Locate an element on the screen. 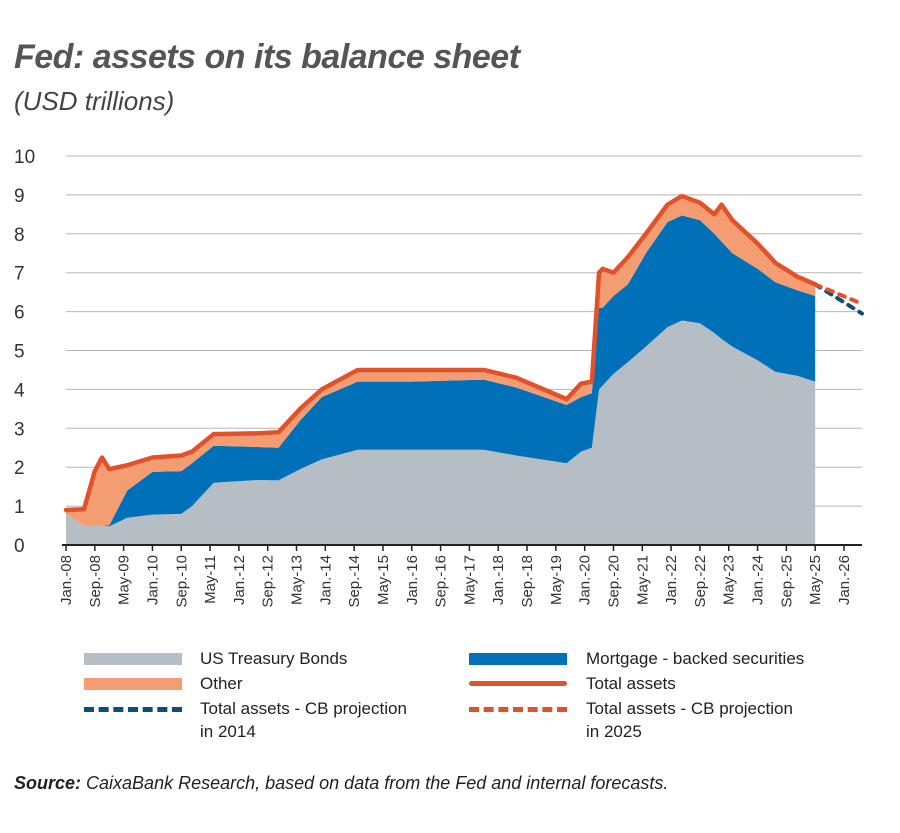  y-tick-label: 9 is located at coordinates (19, 196).